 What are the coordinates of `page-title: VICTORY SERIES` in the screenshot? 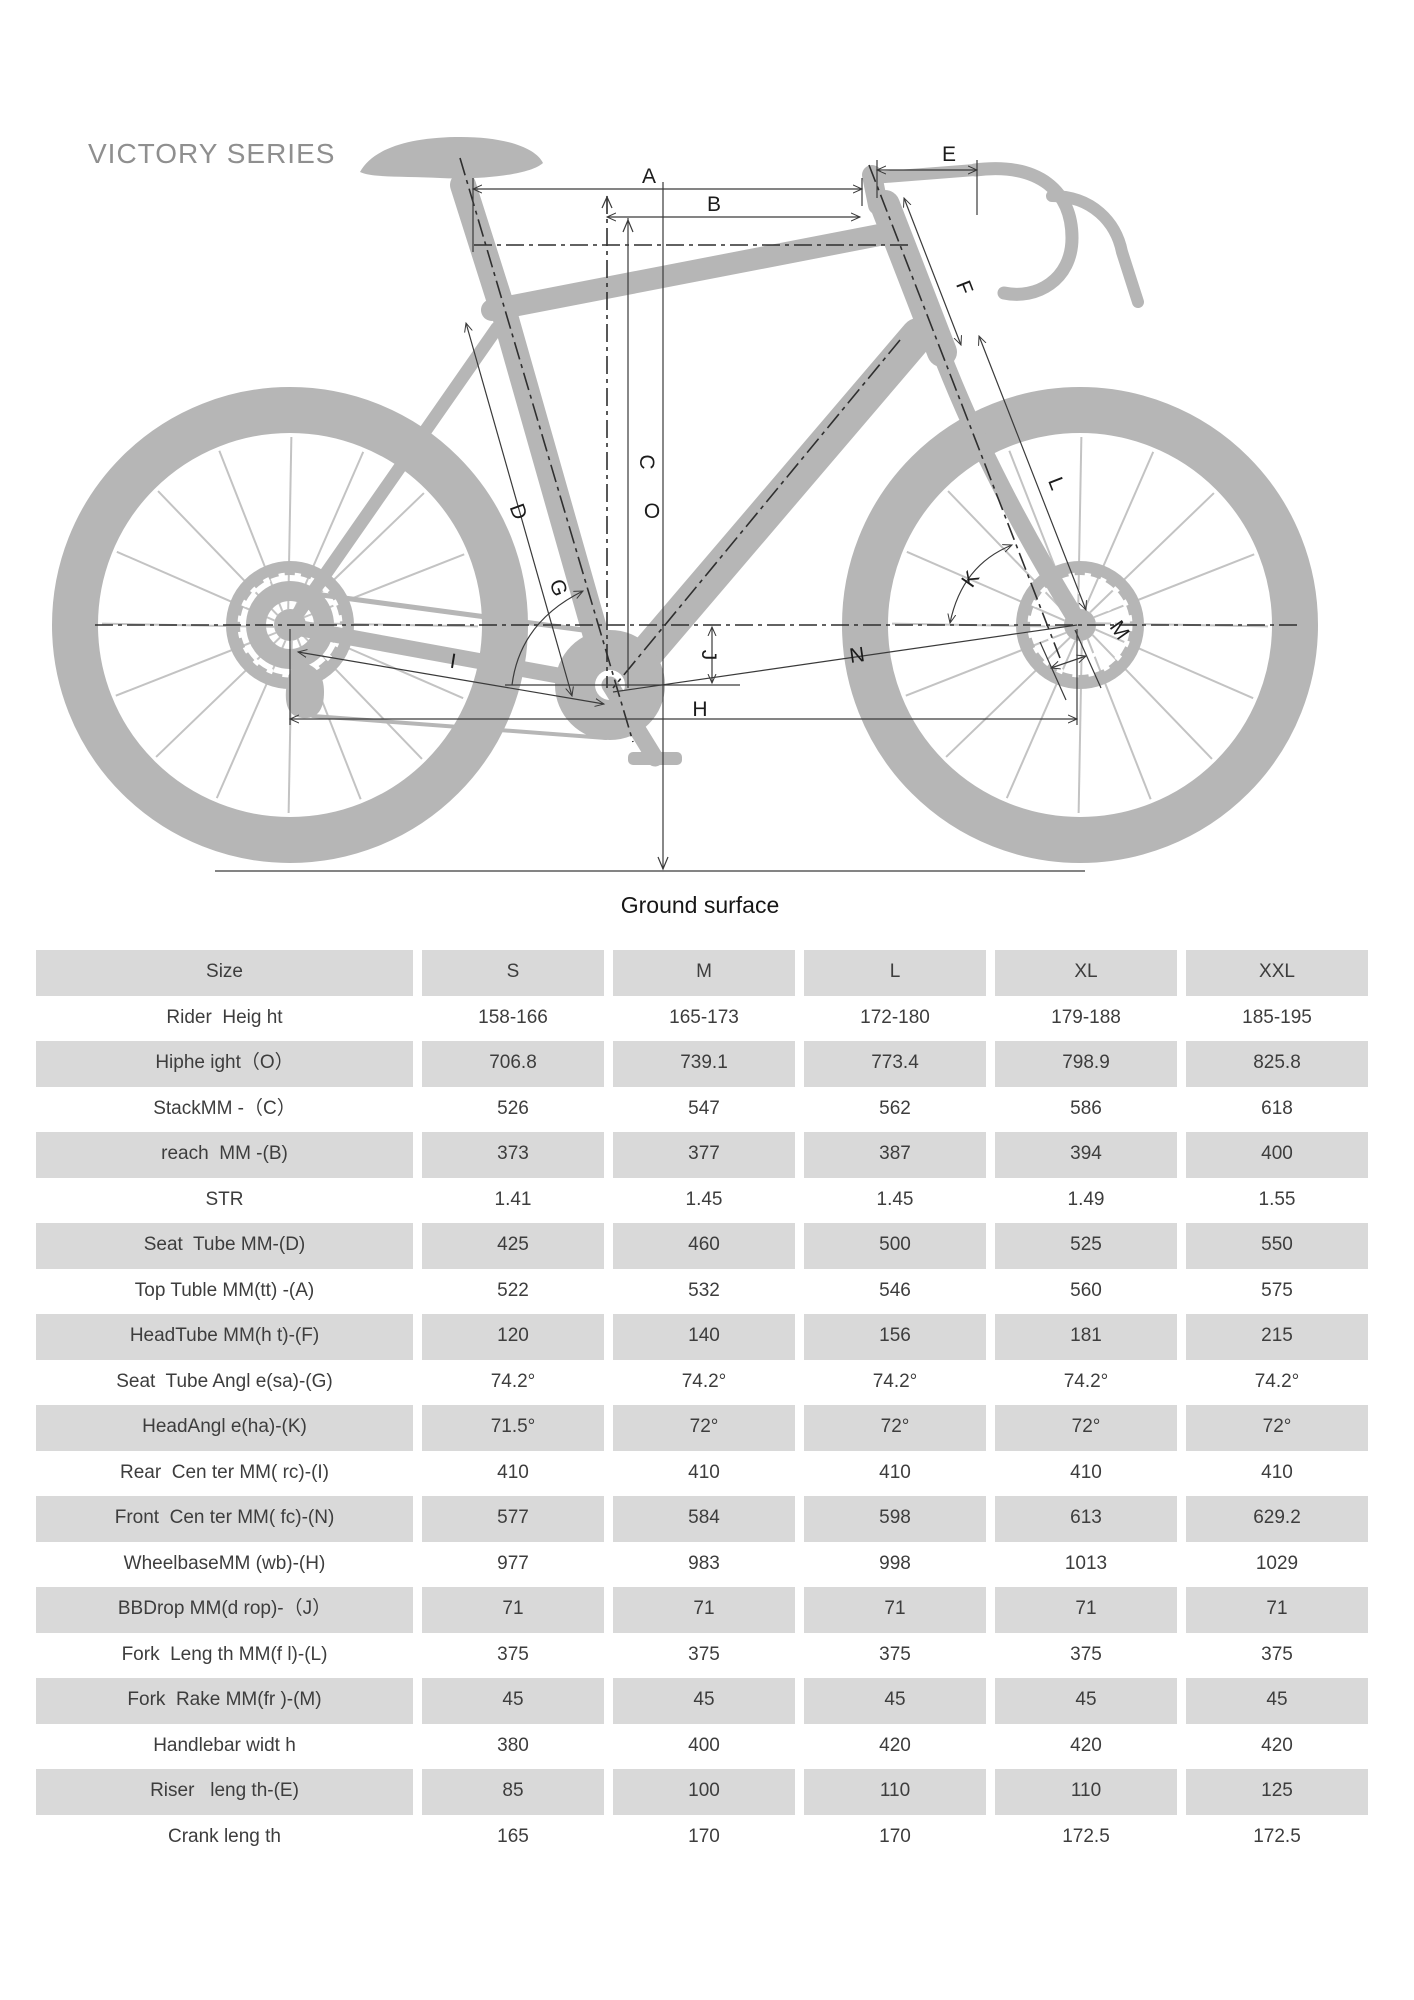 It's located at (212, 153).